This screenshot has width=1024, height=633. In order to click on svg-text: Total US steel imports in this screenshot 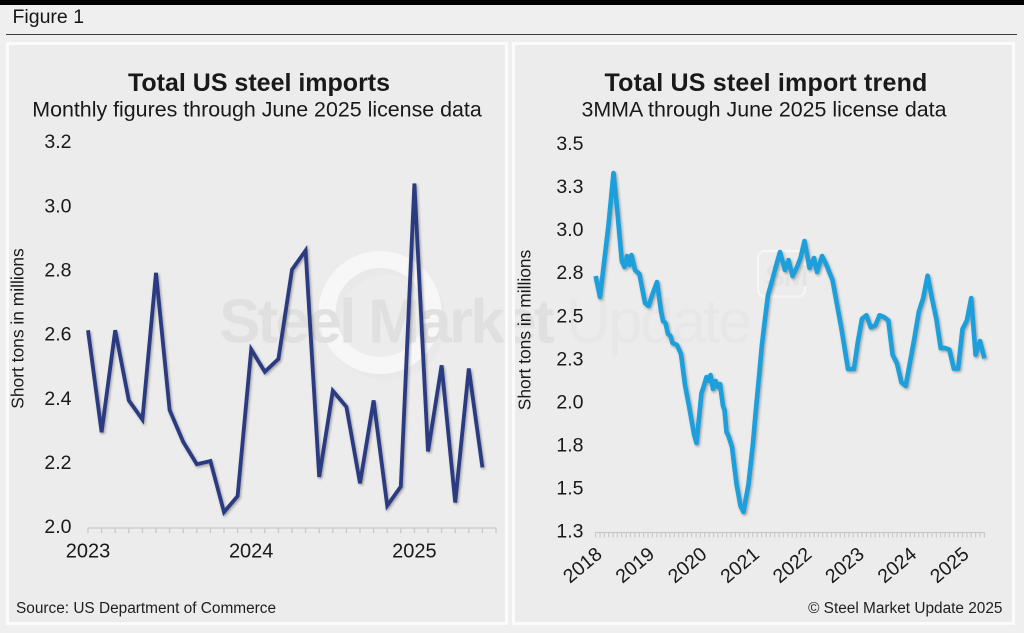, I will do `click(259, 83)`.